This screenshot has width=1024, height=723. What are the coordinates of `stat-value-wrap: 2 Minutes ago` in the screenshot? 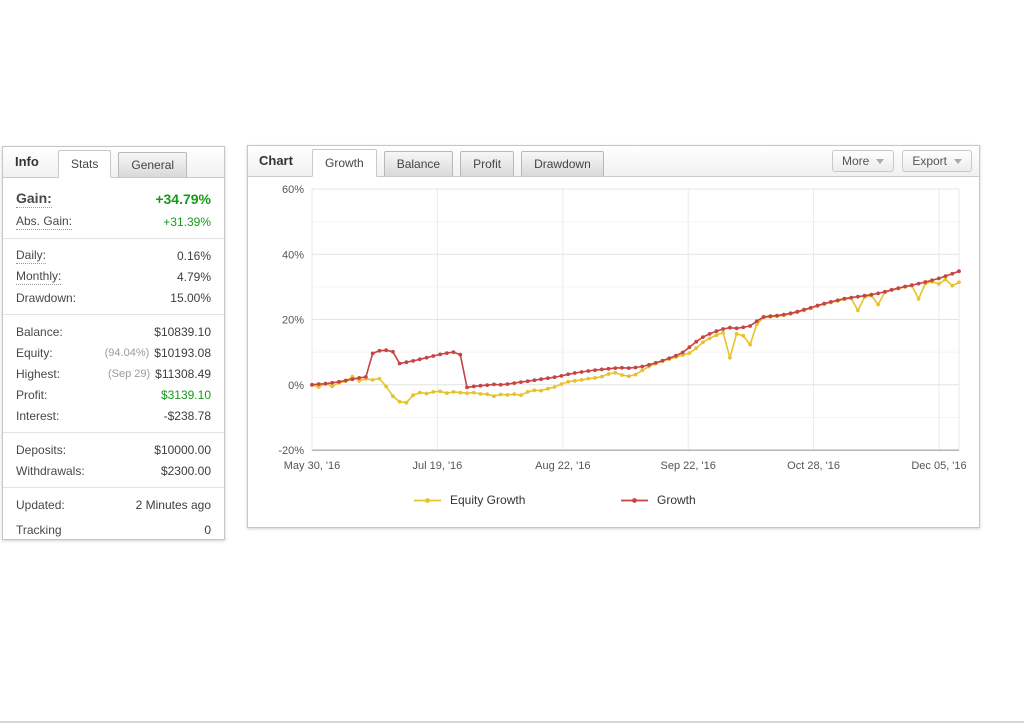 It's located at (173, 505).